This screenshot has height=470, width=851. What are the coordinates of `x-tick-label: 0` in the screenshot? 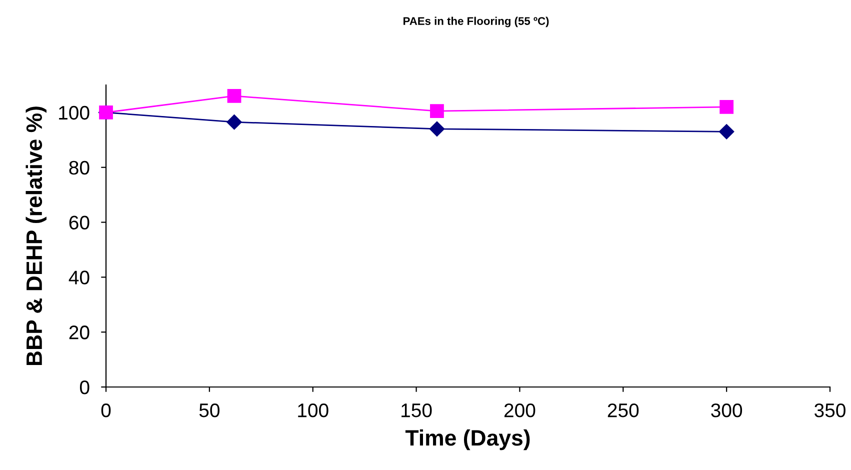 It's located at (106, 410).